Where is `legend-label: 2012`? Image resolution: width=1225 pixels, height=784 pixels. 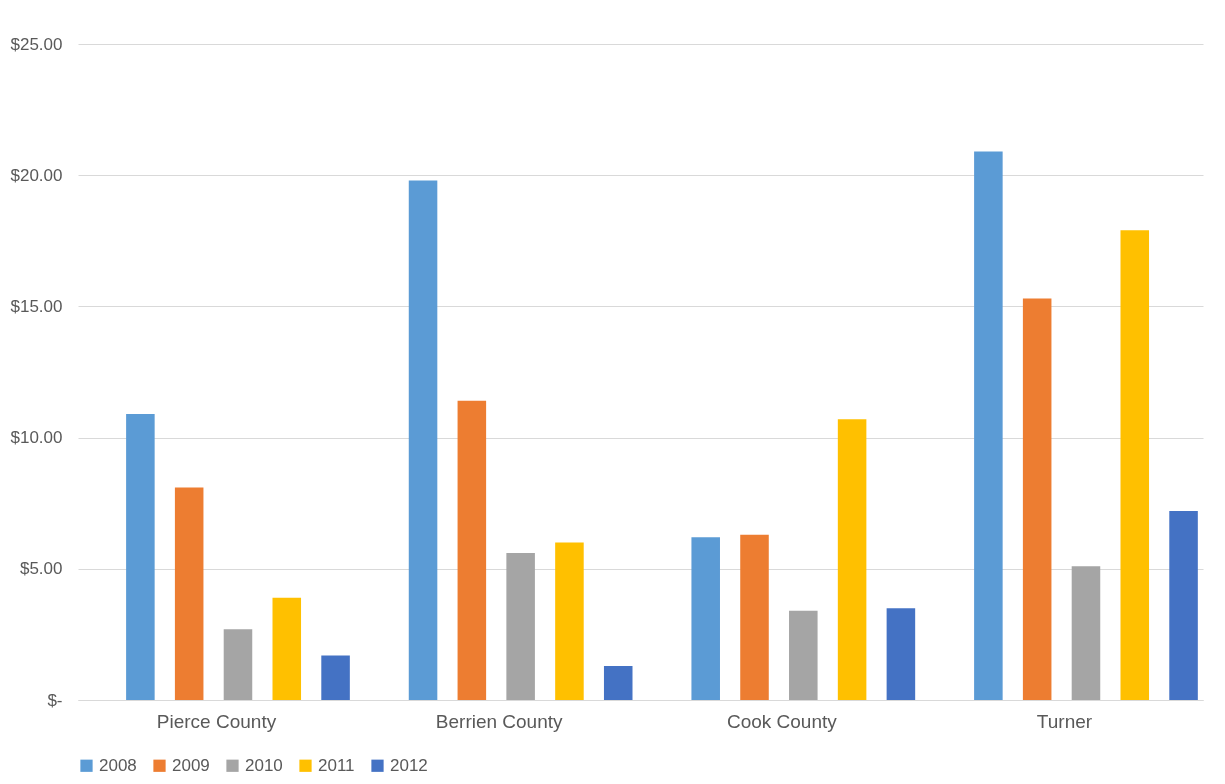 legend-label: 2012 is located at coordinates (409, 765).